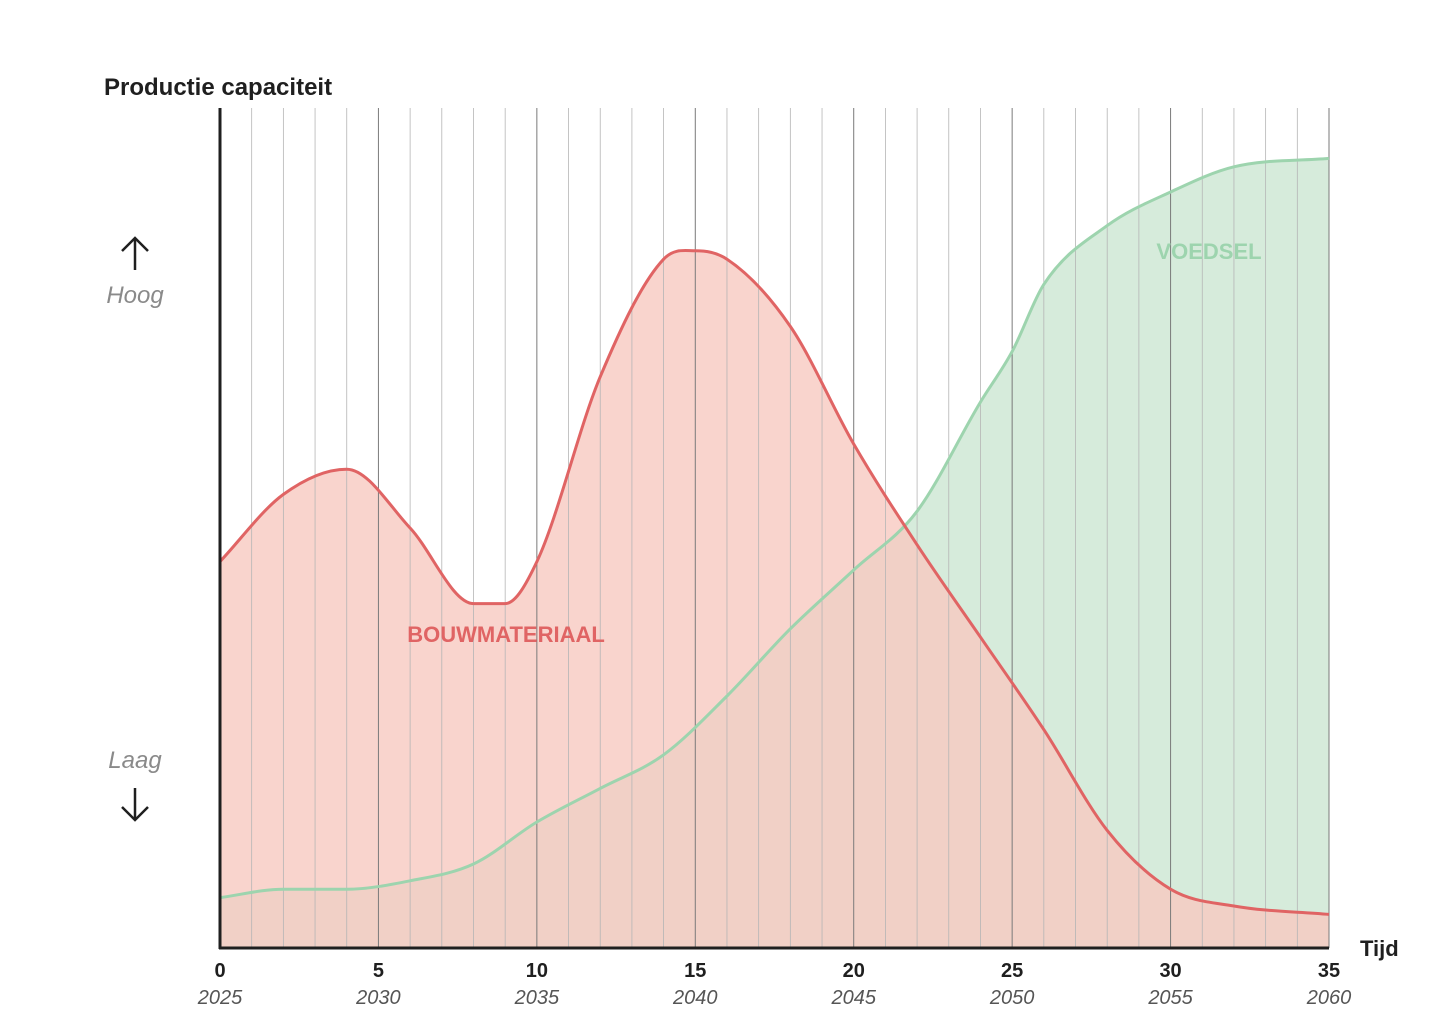  What do you see at coordinates (1012, 998) in the screenshot?
I see `x-tick-year: 2050` at bounding box center [1012, 998].